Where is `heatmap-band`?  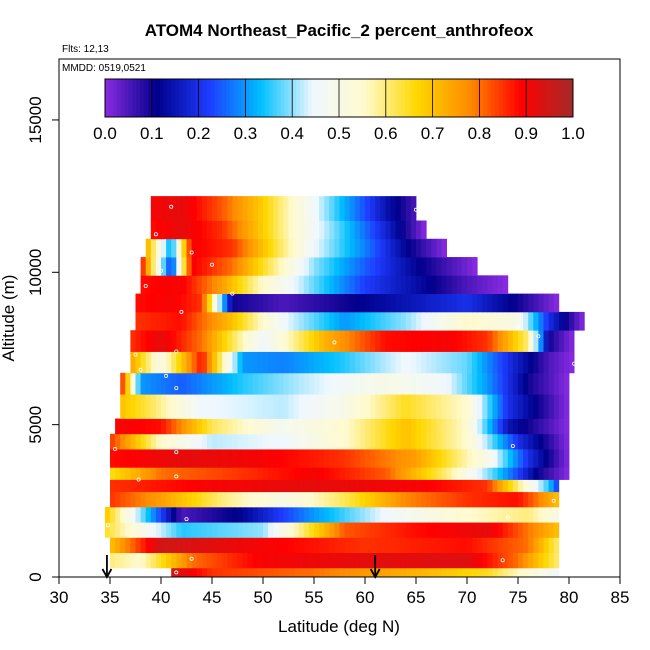 heatmap-band is located at coordinates (296, 248).